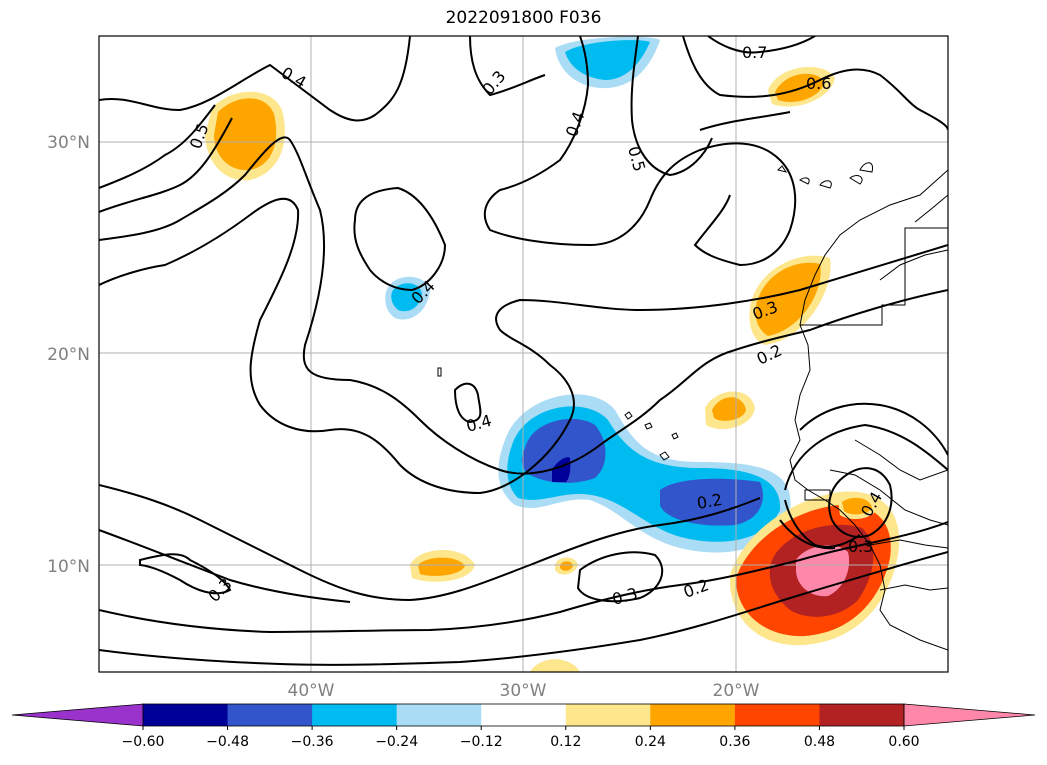 This screenshot has height=765, width=1047. I want to click on map-title: 2022091800 F036, so click(523, 18).